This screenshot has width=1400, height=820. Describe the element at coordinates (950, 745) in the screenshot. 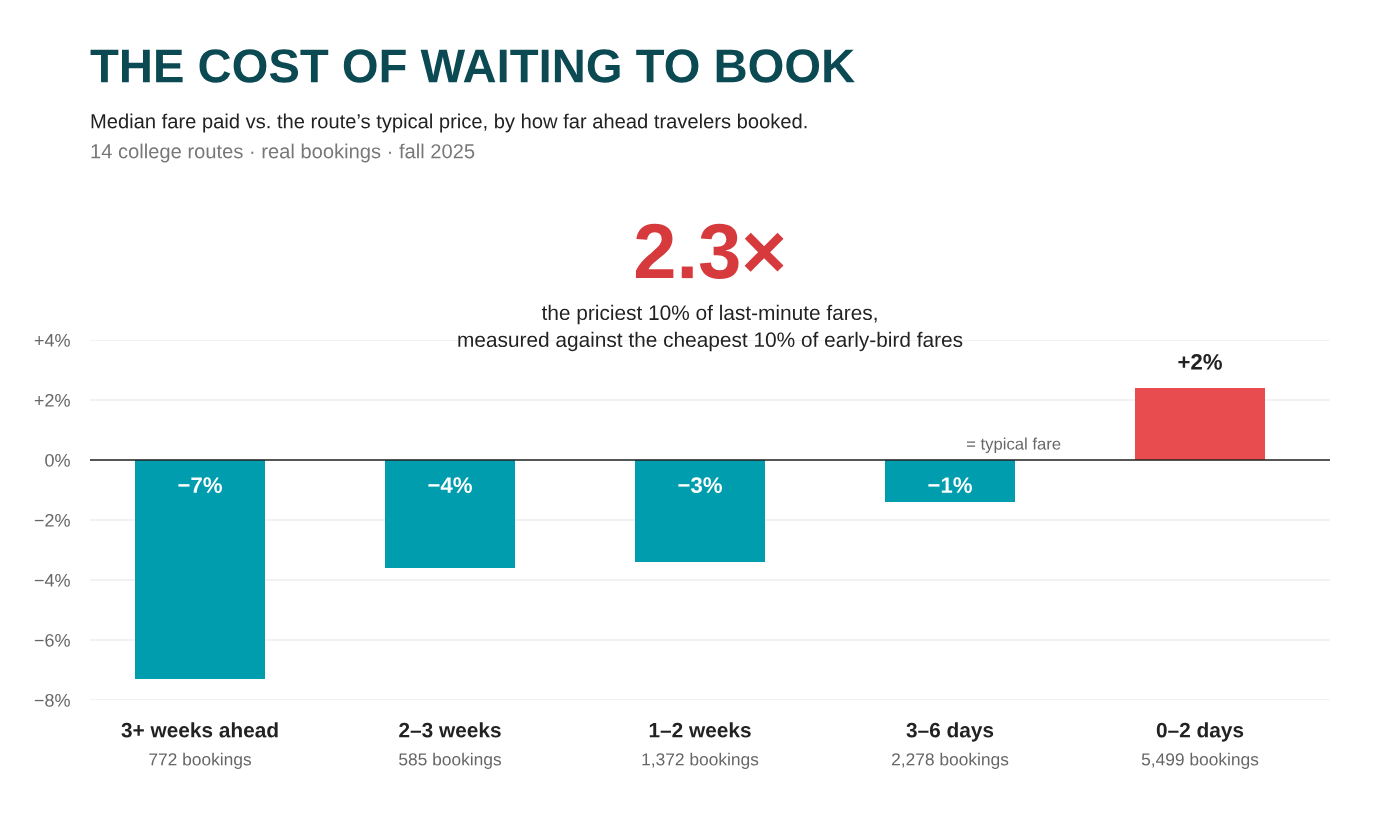

I see `x-tick-label: 3–6 days 2,278 bookings` at that location.